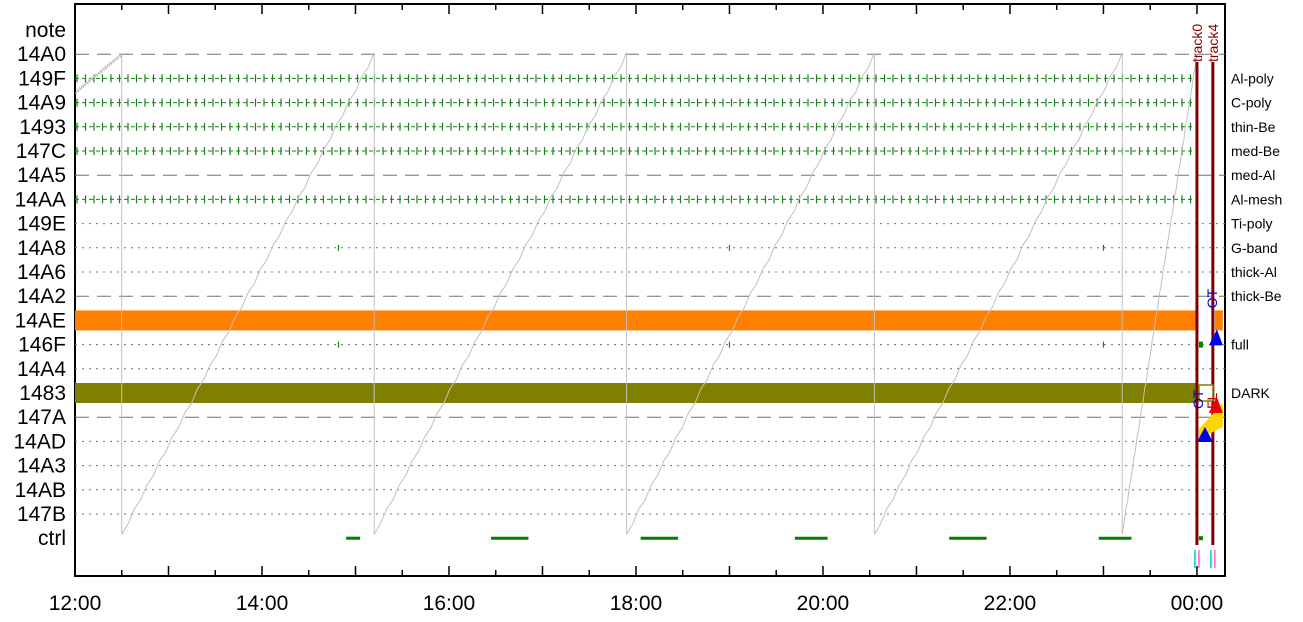 The image size is (1303, 622). What do you see at coordinates (45, 30) in the screenshot?
I see `row-code-note: note` at bounding box center [45, 30].